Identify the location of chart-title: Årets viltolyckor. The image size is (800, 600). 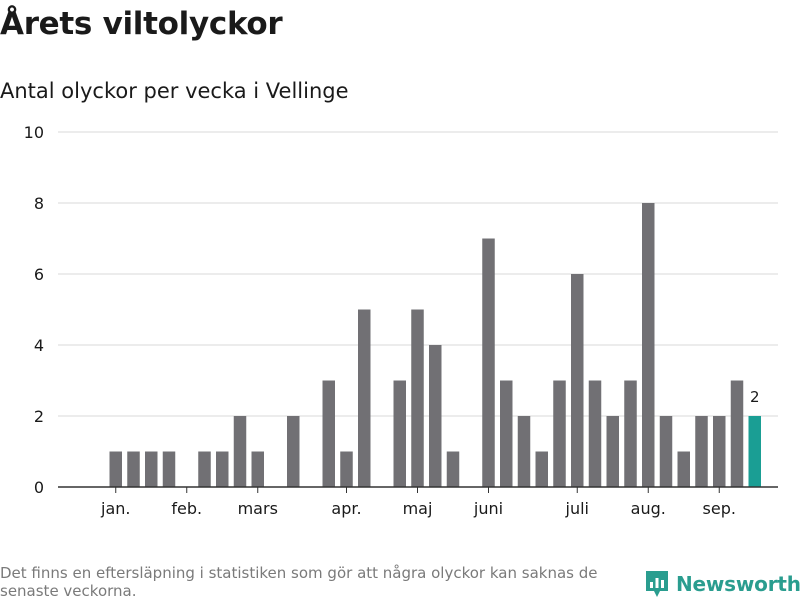
(141, 24).